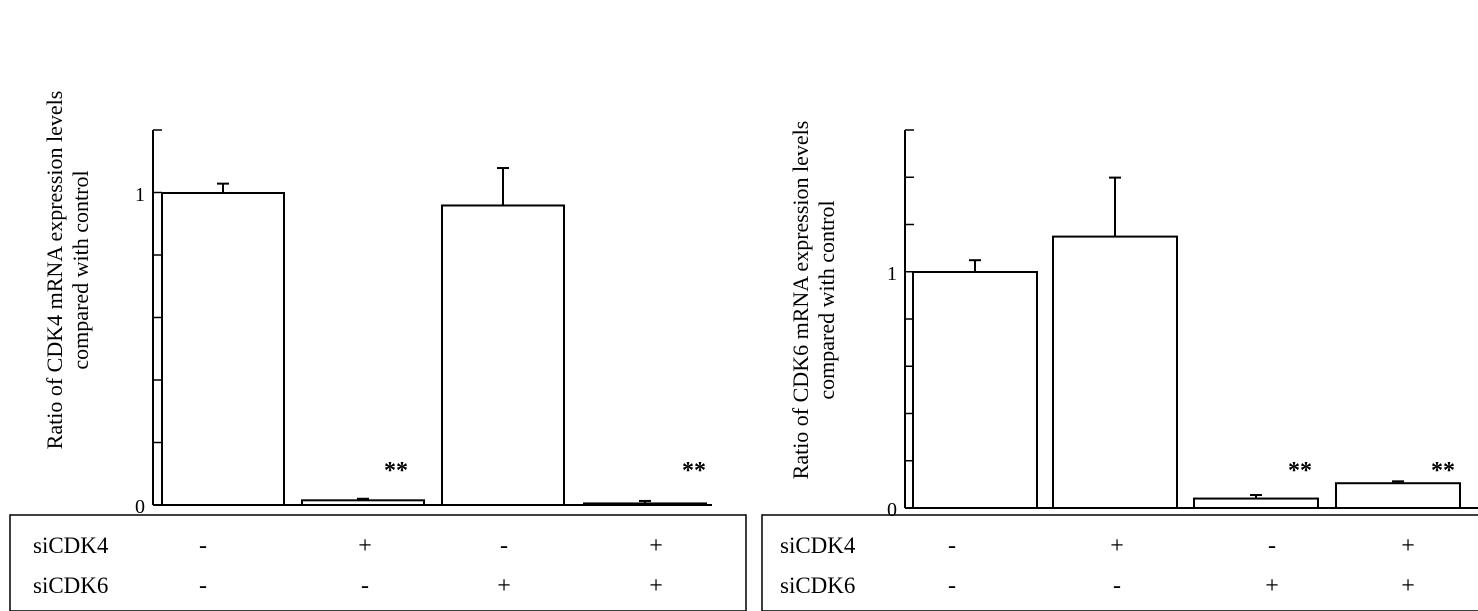  What do you see at coordinates (800, 300) in the screenshot?
I see `y-axis-label: Ratio of CDK6 mRNA expression levels` at bounding box center [800, 300].